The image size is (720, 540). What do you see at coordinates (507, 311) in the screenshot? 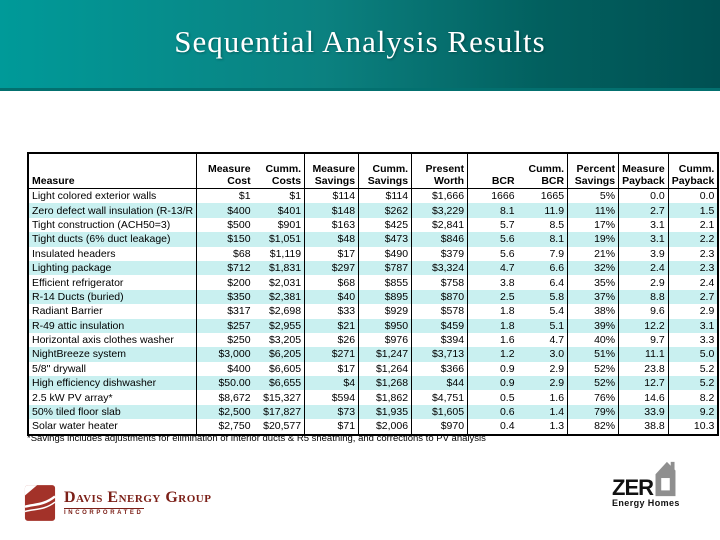
I see `table-cell: 1.8` at bounding box center [507, 311].